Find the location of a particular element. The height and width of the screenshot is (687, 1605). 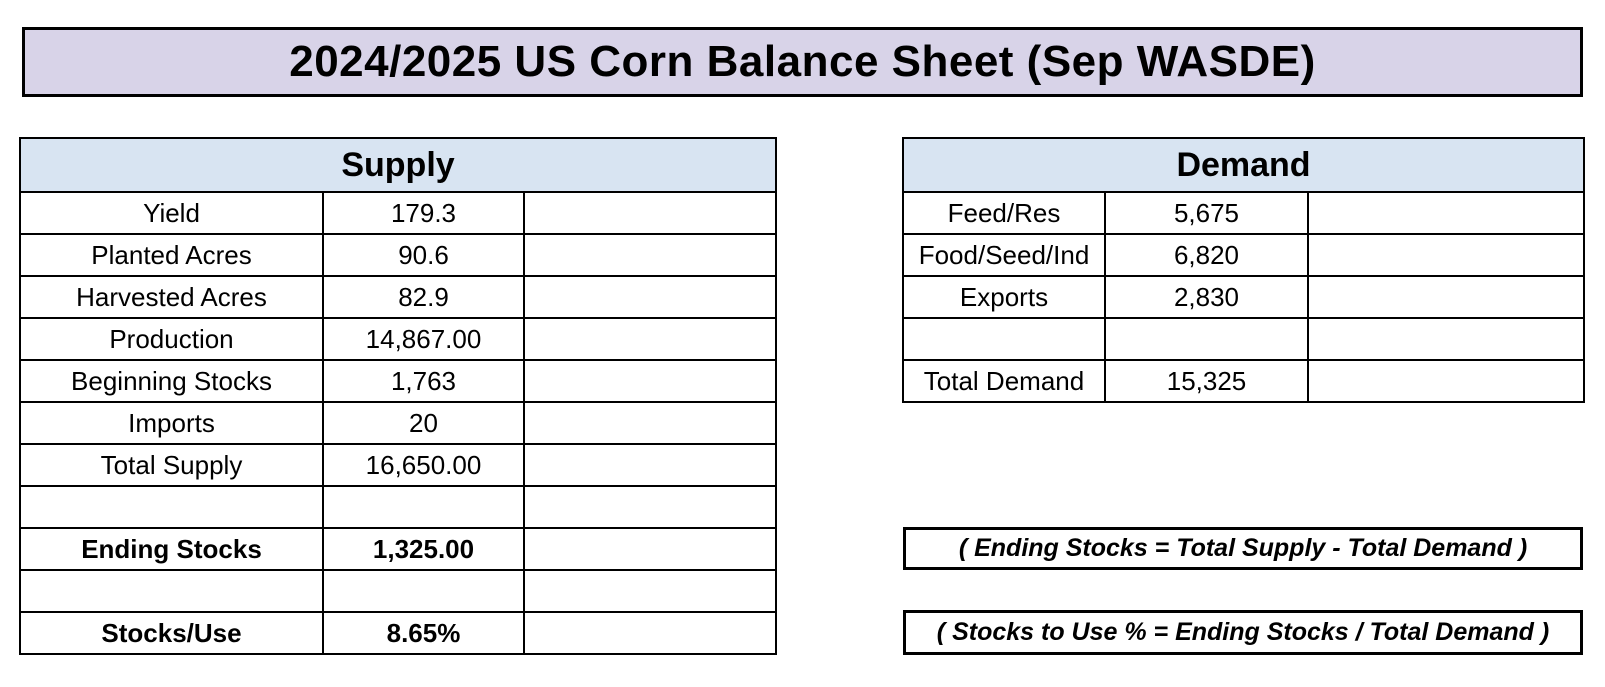

supply-header: Supply is located at coordinates (398, 165).